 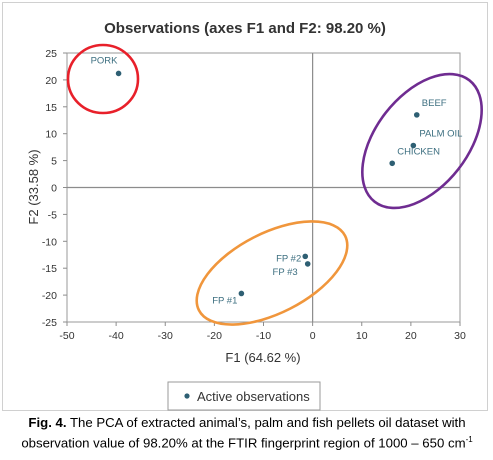 What do you see at coordinates (245, 28) in the screenshot?
I see `chart-title: Observations (axes F1 and F2: 98.20 %)` at bounding box center [245, 28].